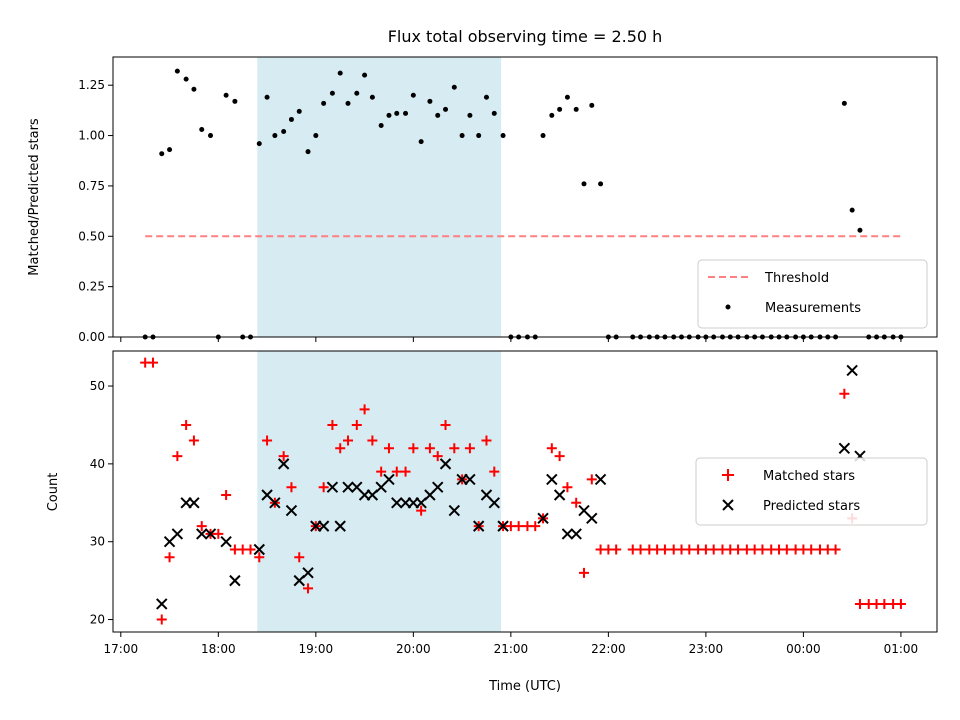 Image resolution: width=960 pixels, height=720 pixels. Describe the element at coordinates (91, 136) in the screenshot. I see `y-tick-label: 1.00` at that location.